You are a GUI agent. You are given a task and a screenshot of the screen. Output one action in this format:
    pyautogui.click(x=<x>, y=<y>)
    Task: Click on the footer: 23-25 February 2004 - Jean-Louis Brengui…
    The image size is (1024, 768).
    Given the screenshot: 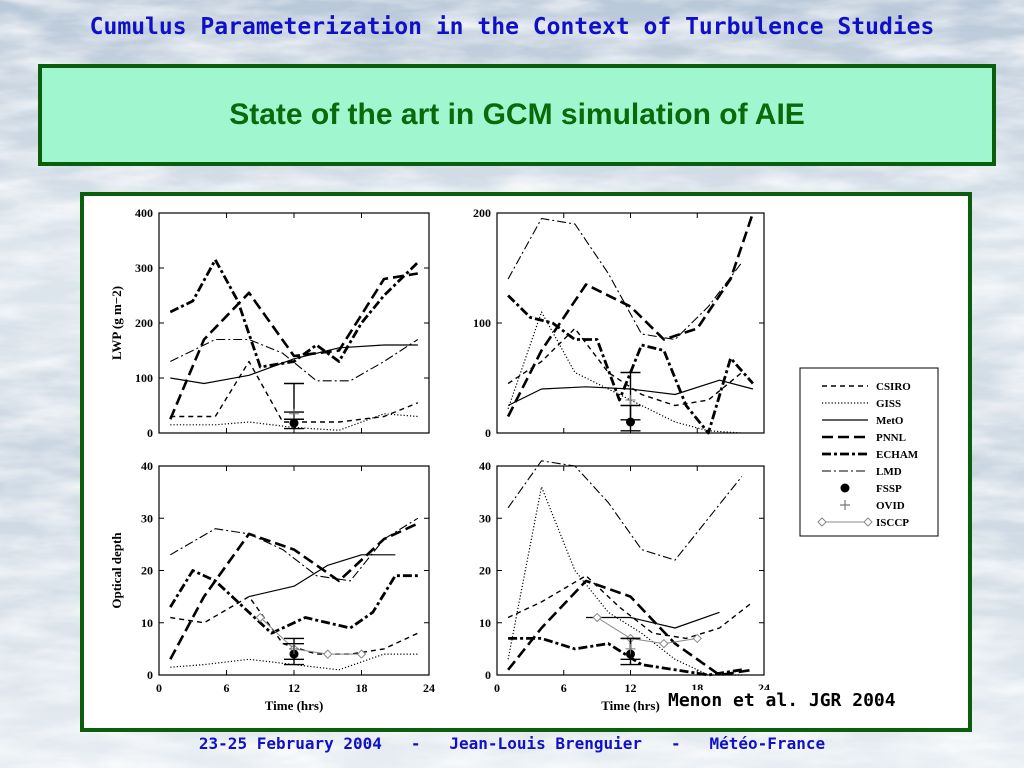 What is the action you would take?
    pyautogui.click(x=512, y=743)
    